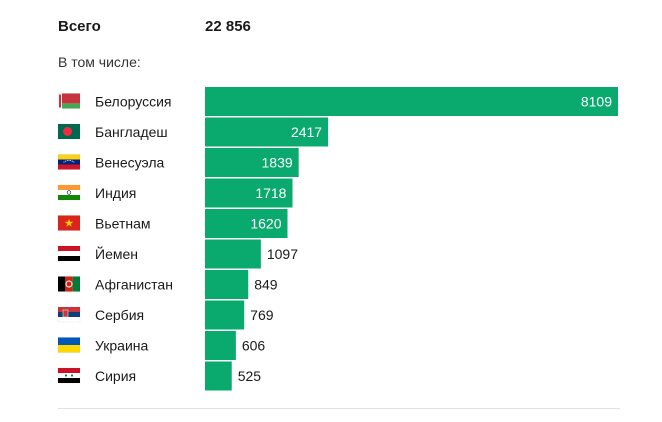 The width and height of the screenshot is (662, 422). I want to click on data-label: 8109, so click(596, 102).